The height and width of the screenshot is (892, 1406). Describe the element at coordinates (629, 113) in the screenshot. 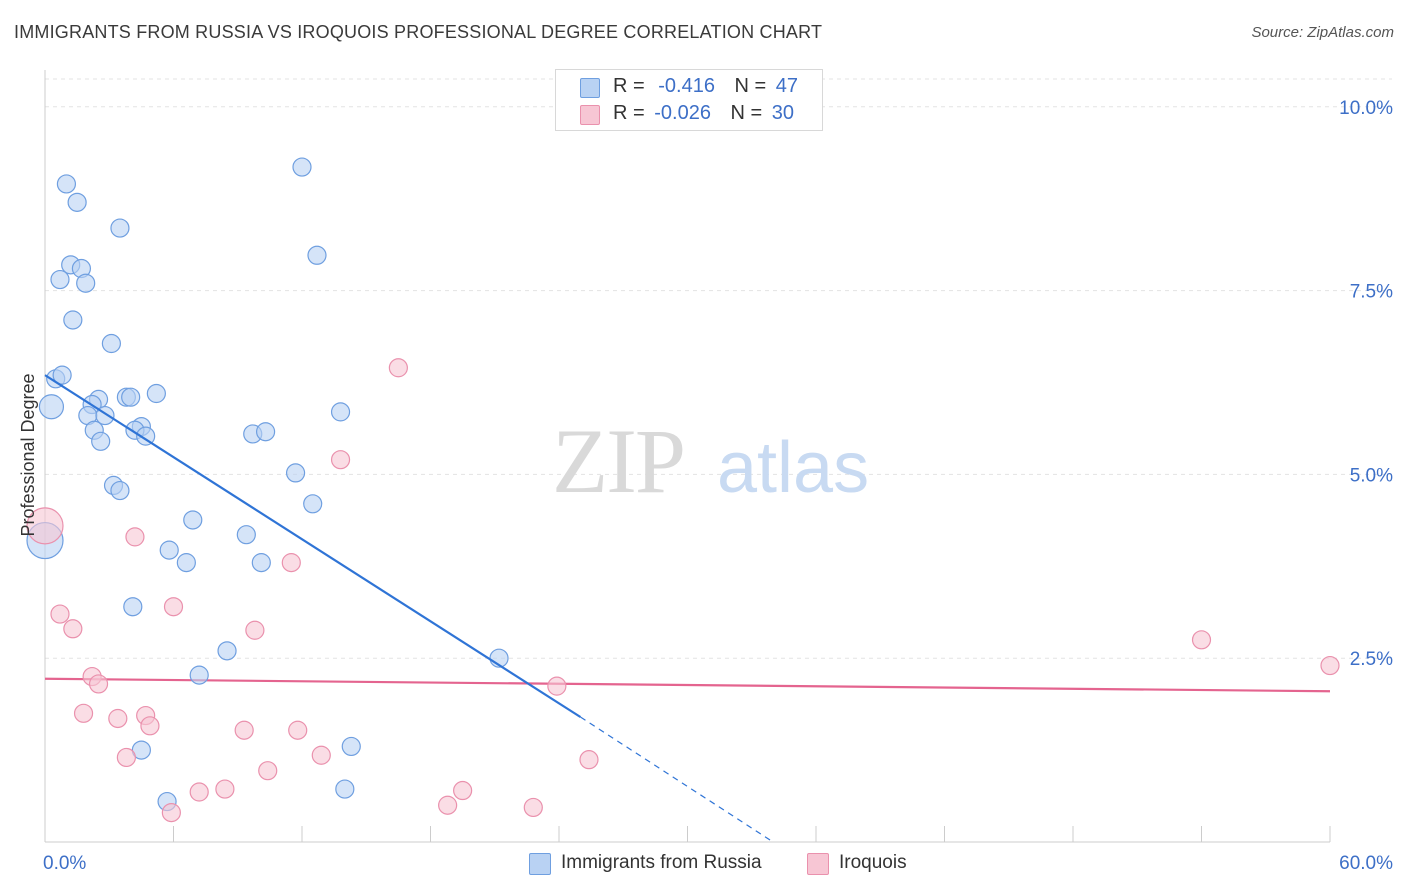

I see `legend-iroquois-r-label: R =` at that location.